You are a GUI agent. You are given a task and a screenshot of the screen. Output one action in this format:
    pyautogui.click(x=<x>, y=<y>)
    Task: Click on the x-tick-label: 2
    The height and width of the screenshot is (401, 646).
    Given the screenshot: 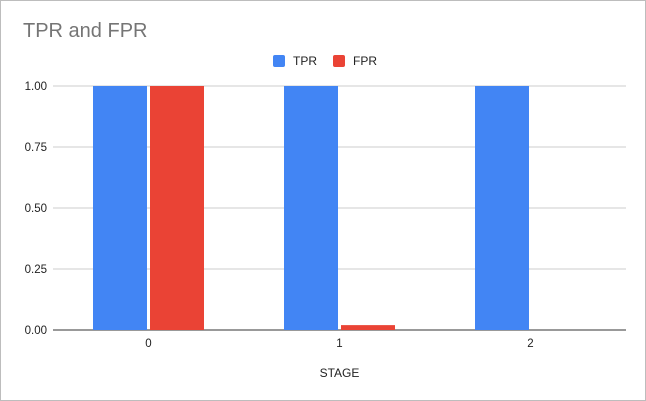 What is the action you would take?
    pyautogui.click(x=530, y=344)
    